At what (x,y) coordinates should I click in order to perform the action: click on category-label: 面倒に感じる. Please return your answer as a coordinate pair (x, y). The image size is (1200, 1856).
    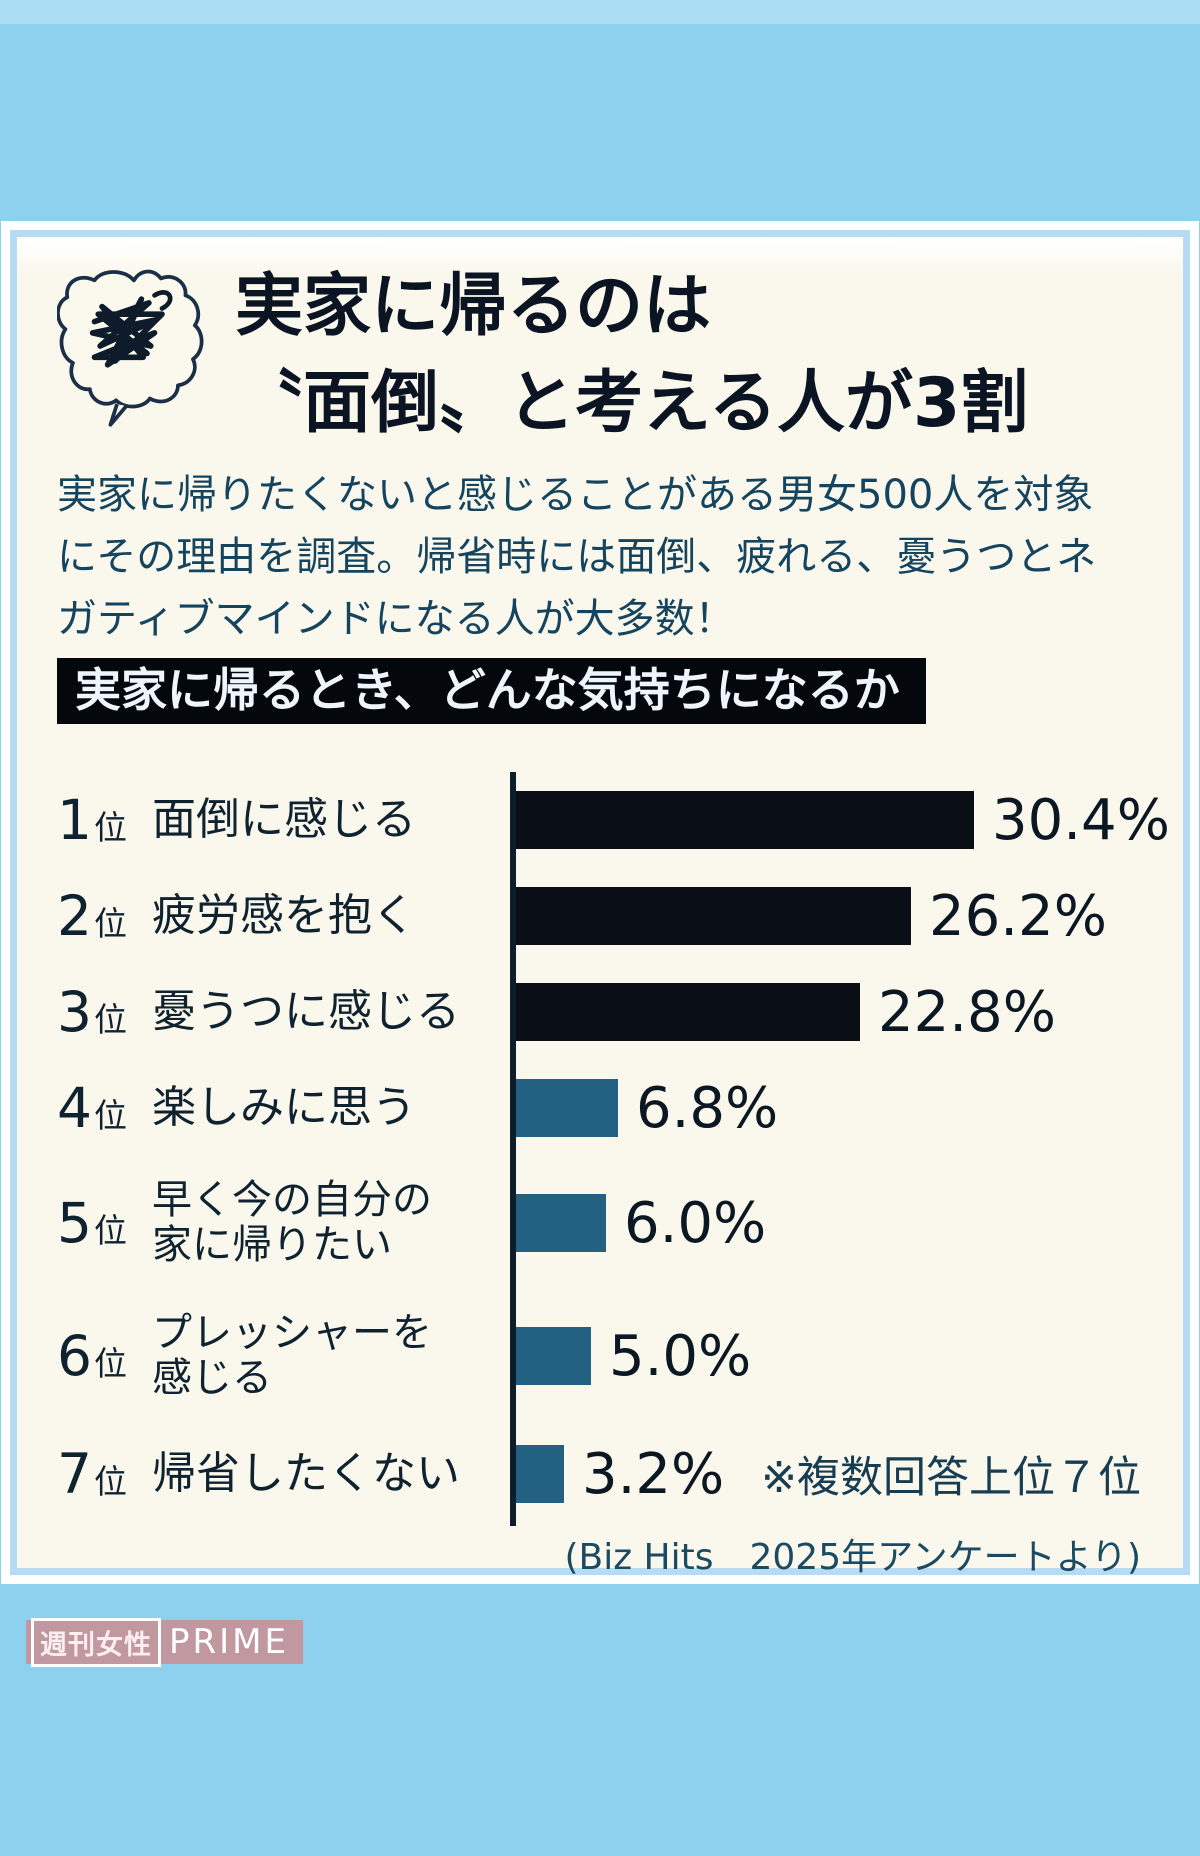
    Looking at the image, I should click on (331, 820).